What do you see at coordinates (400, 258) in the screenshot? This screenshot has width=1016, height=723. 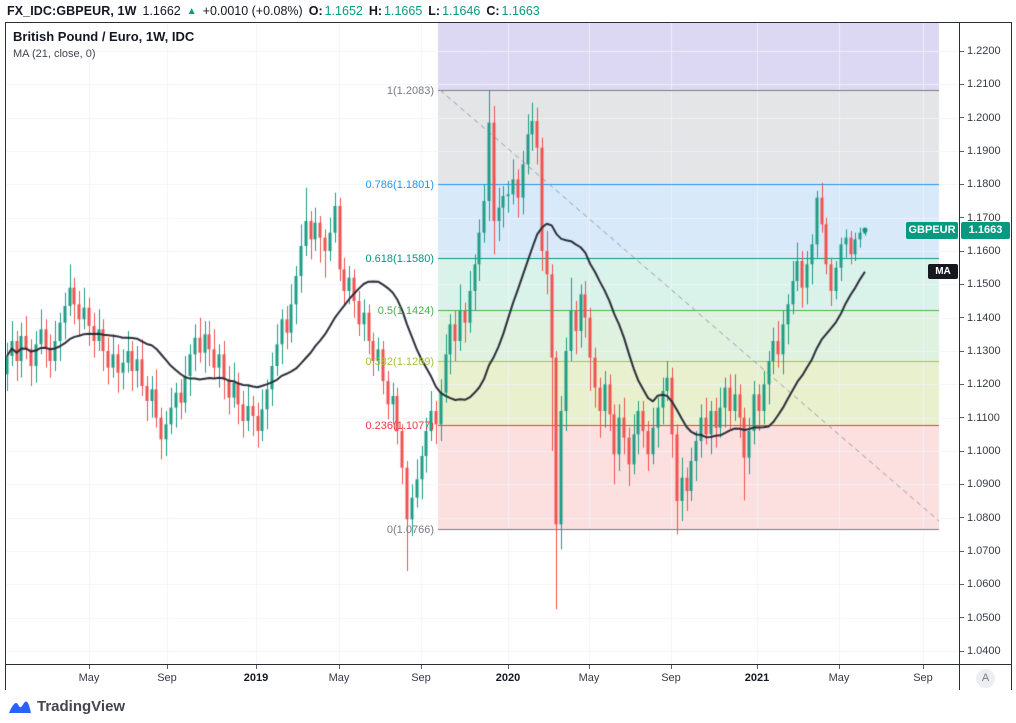 I see `fib-label-0.618: 0.618(1.1580)` at bounding box center [400, 258].